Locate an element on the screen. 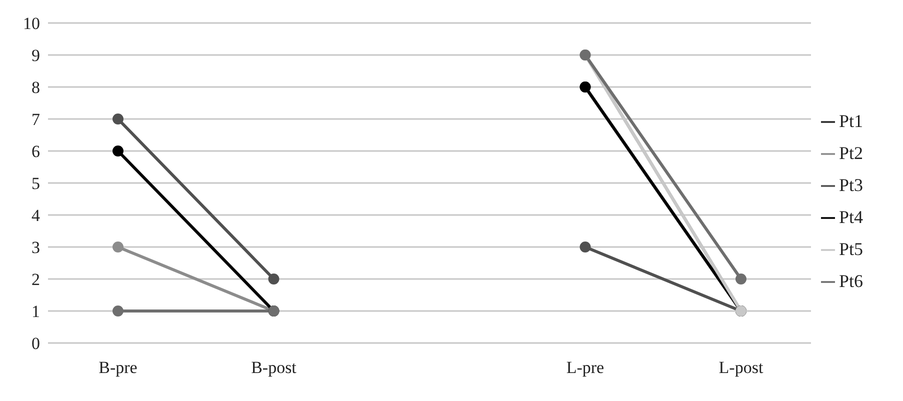 The height and width of the screenshot is (401, 903). x-tick-label: B-post is located at coordinates (274, 368).